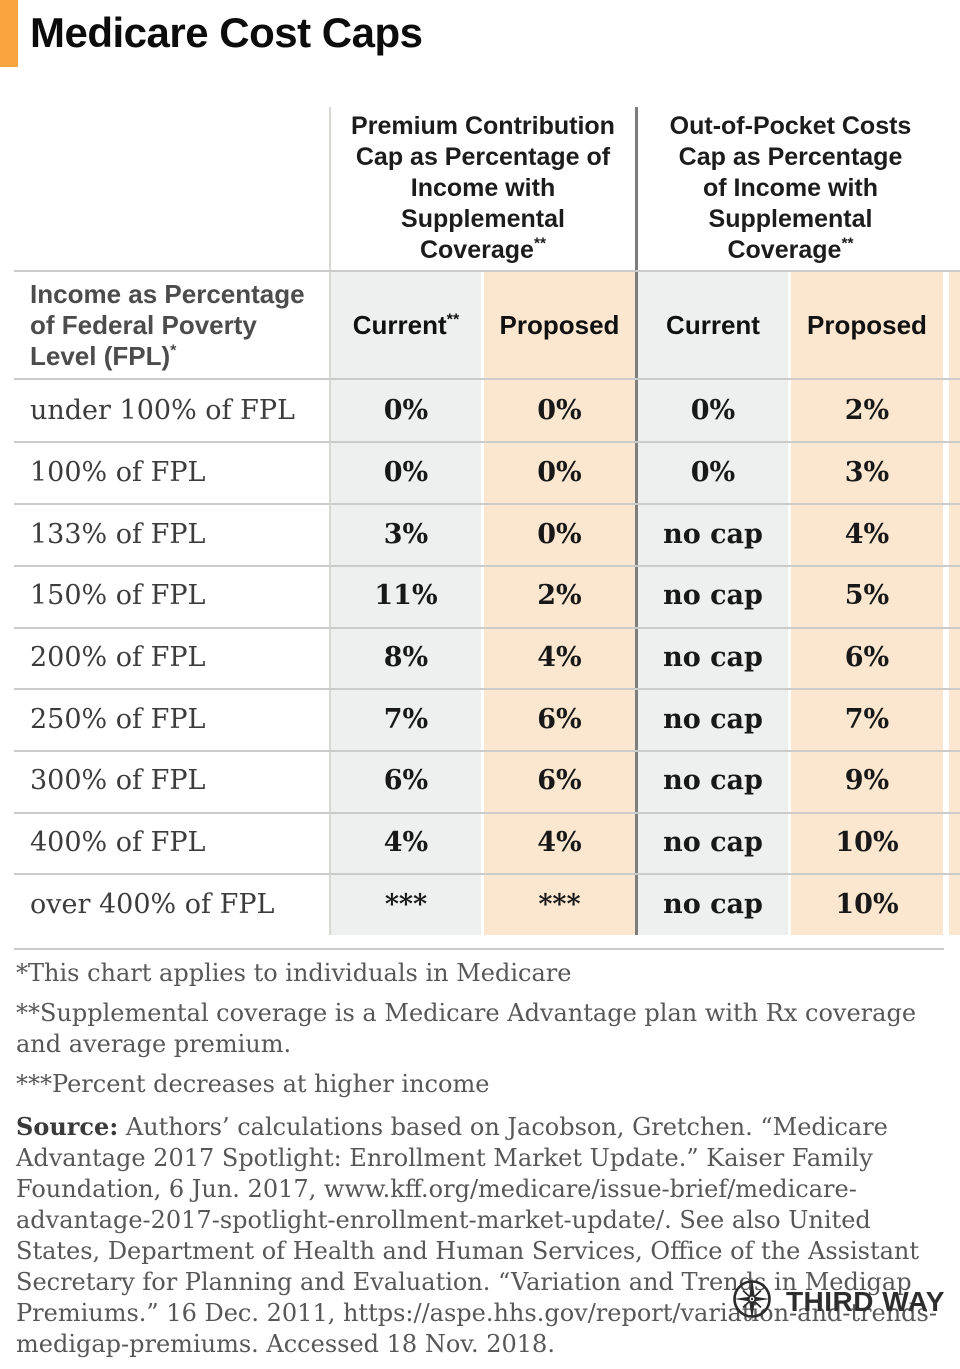 Image resolution: width=960 pixels, height=1369 pixels. I want to click on cell-oop-proposed: 6%, so click(867, 657).